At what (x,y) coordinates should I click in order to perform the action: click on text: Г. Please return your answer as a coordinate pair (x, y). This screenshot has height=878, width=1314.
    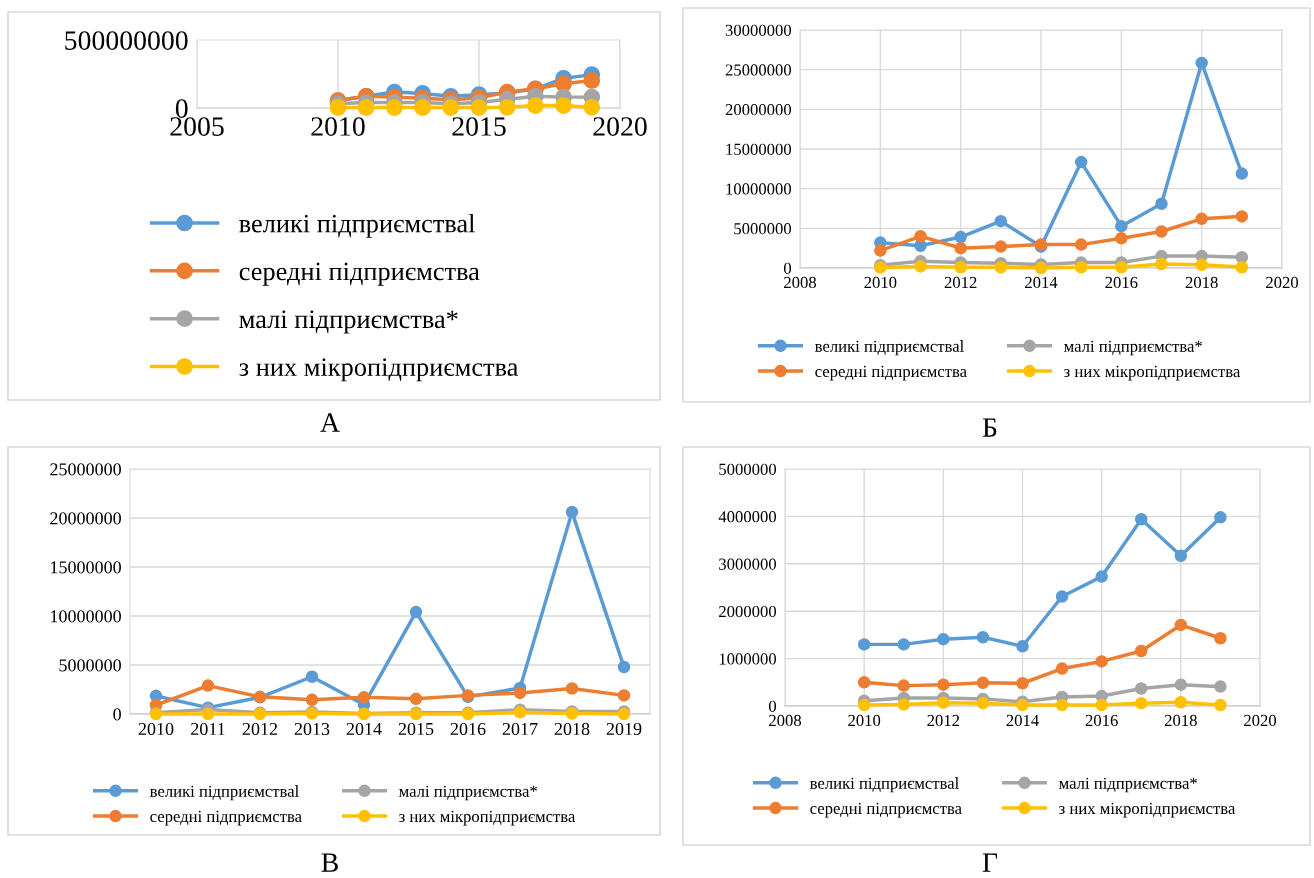
    Looking at the image, I should click on (990, 862).